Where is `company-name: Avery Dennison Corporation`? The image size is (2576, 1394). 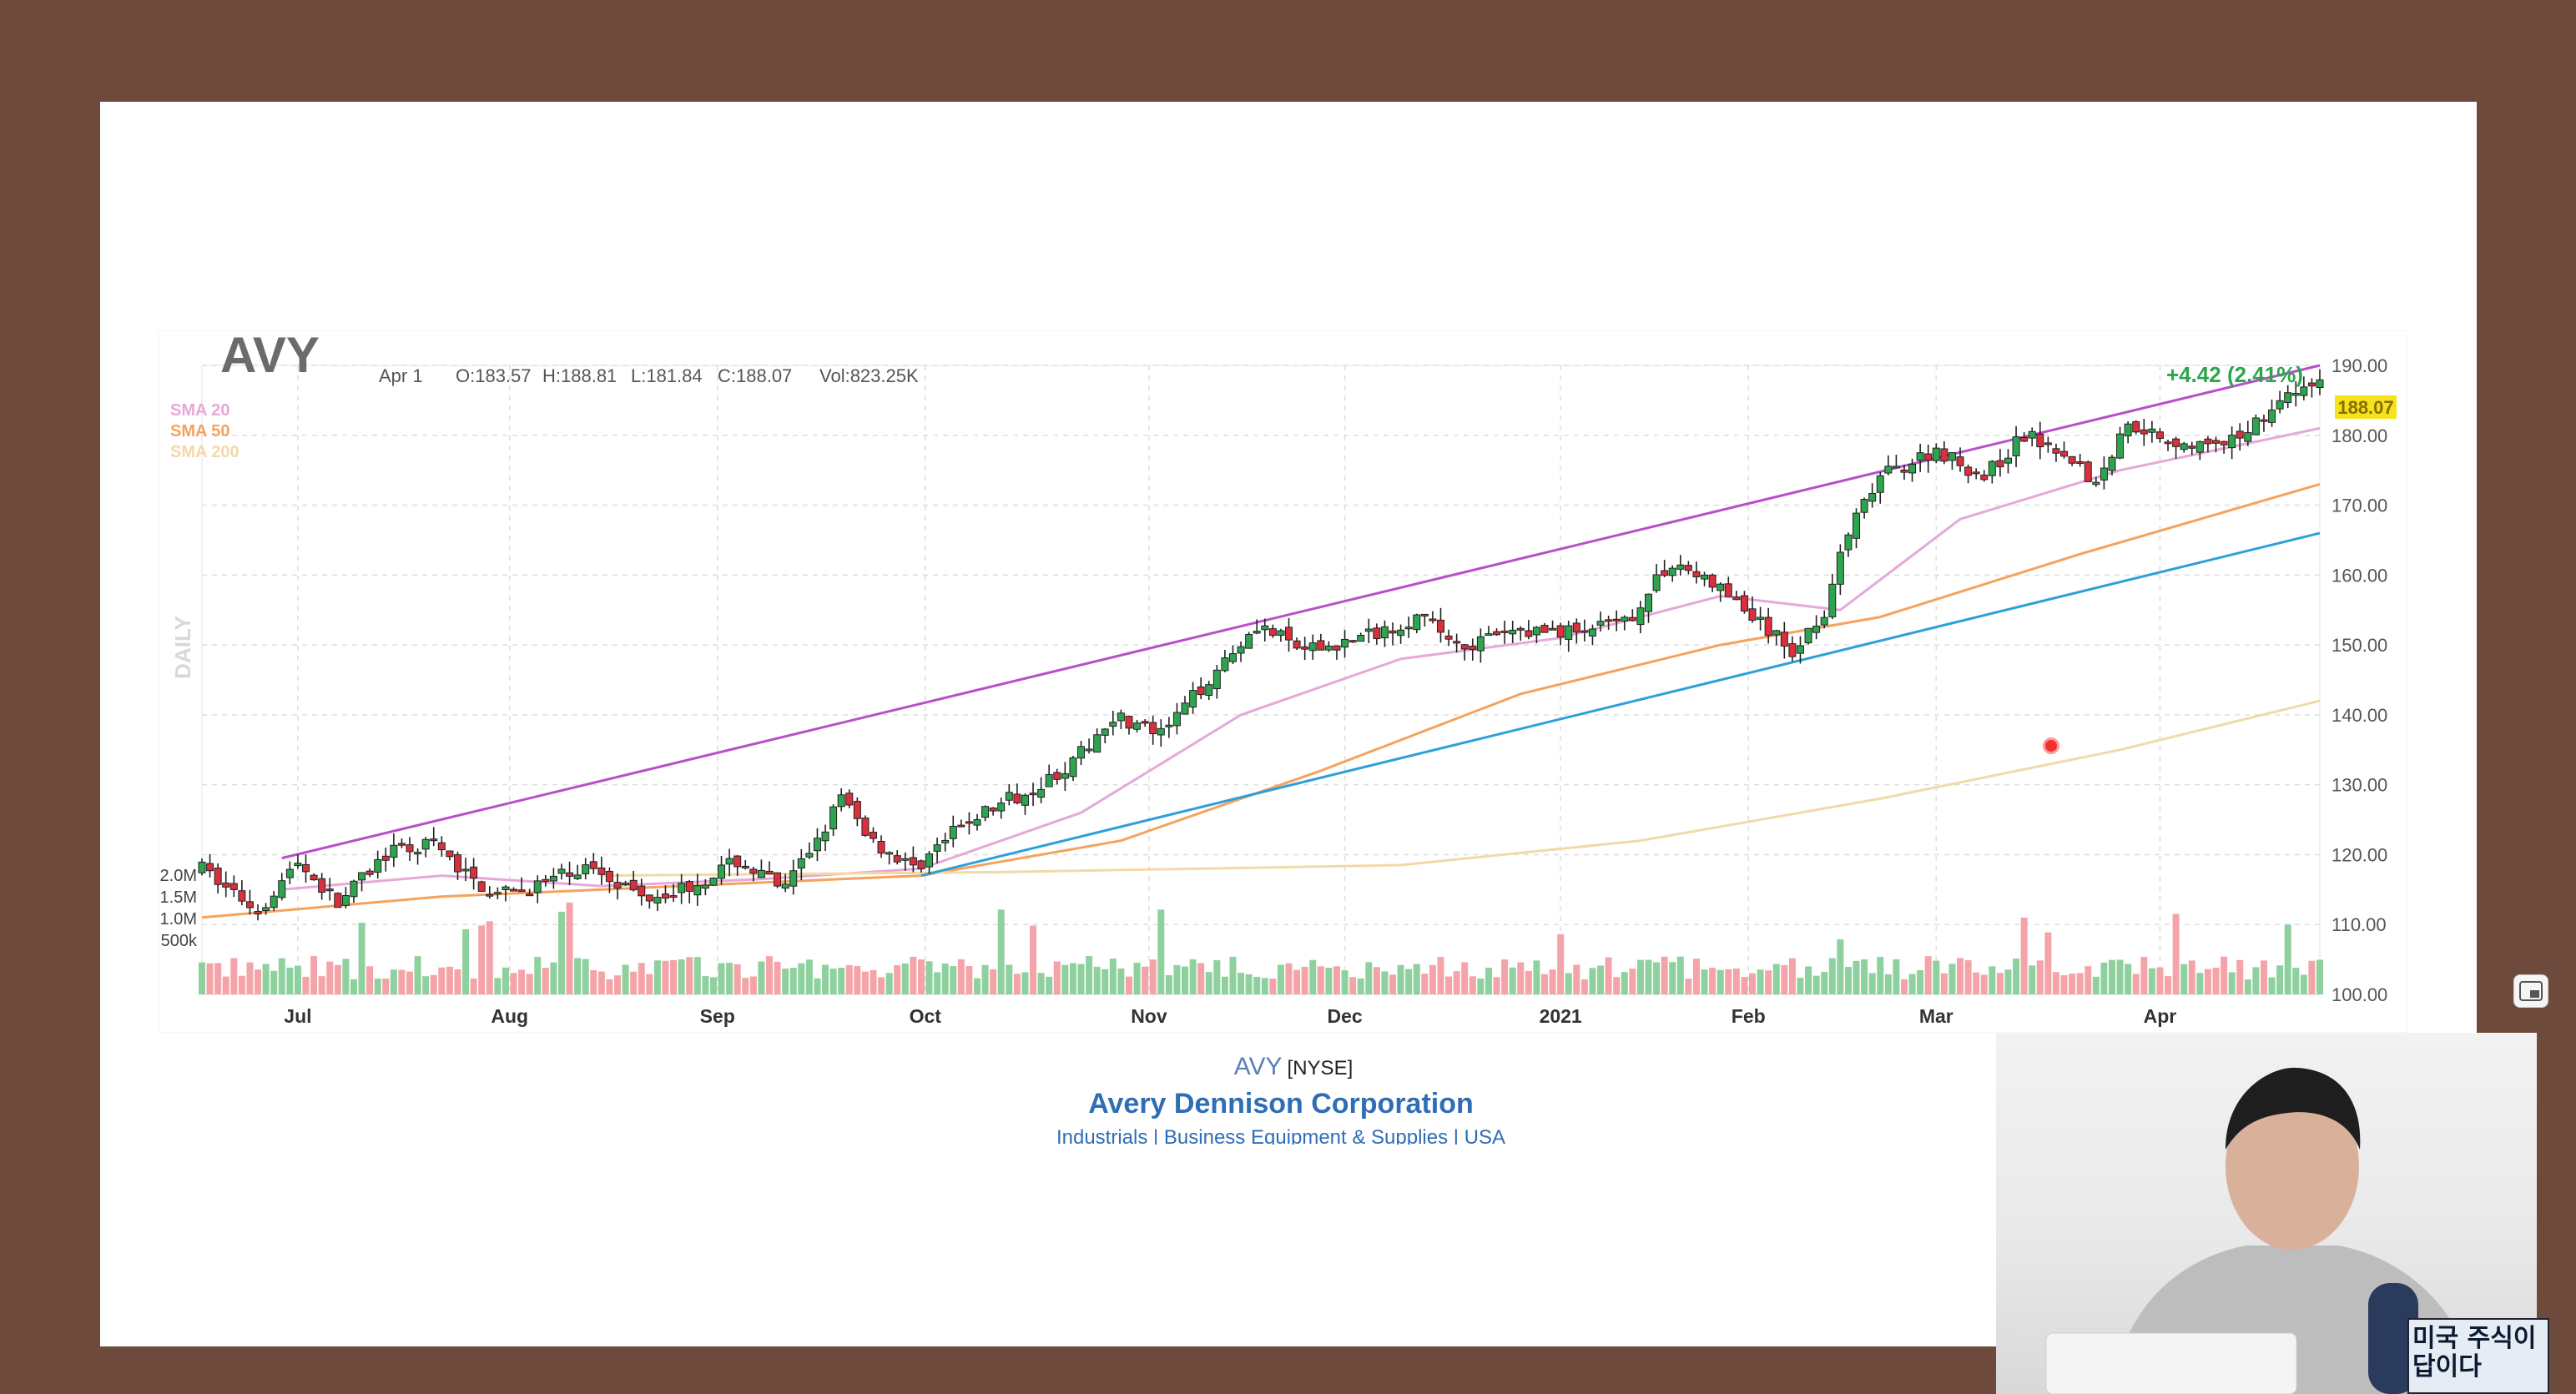 company-name: Avery Dennison Corporation is located at coordinates (1281, 1104).